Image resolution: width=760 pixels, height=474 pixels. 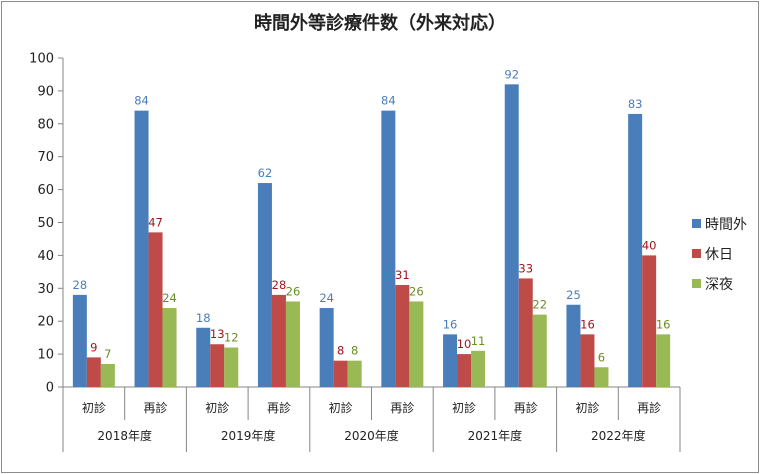 What do you see at coordinates (371, 435) in the screenshot?
I see `x-group-label: 2020年度` at bounding box center [371, 435].